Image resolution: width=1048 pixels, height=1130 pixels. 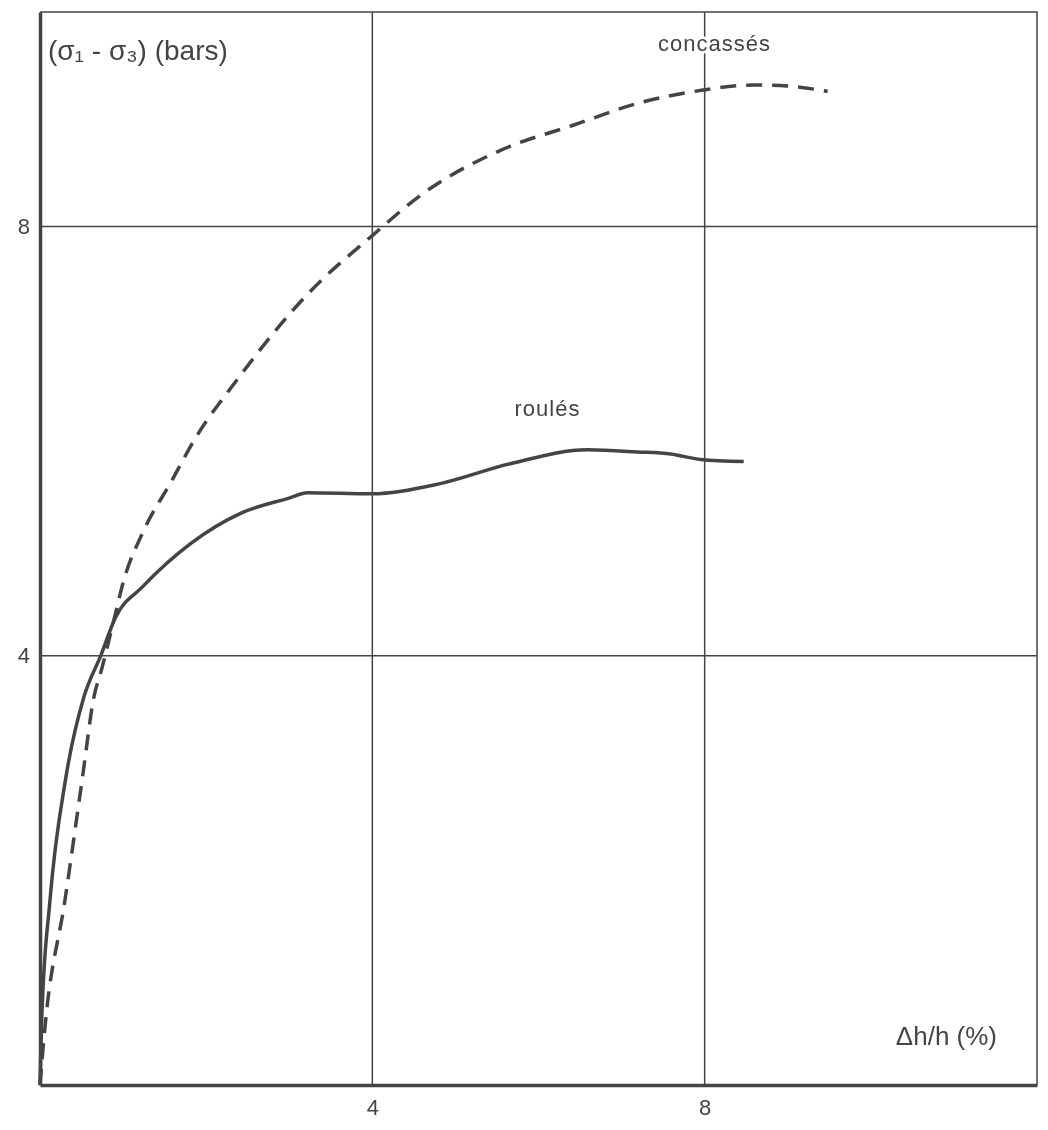 What do you see at coordinates (547, 408) in the screenshot?
I see `series-label: roulés` at bounding box center [547, 408].